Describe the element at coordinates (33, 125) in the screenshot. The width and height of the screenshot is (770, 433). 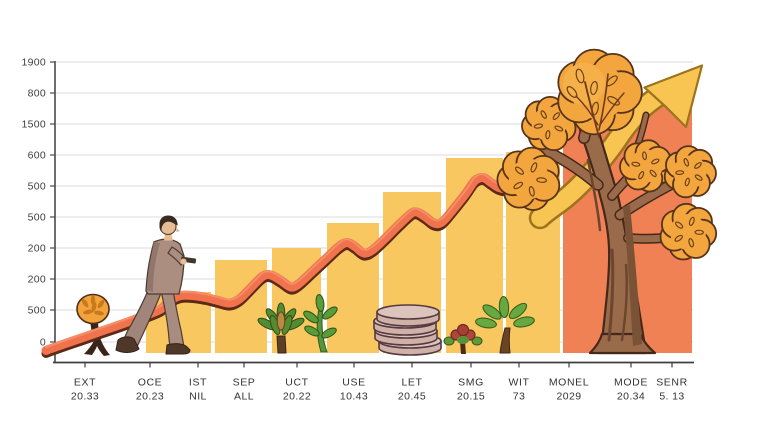
I see `svg-text: 1500` at that location.